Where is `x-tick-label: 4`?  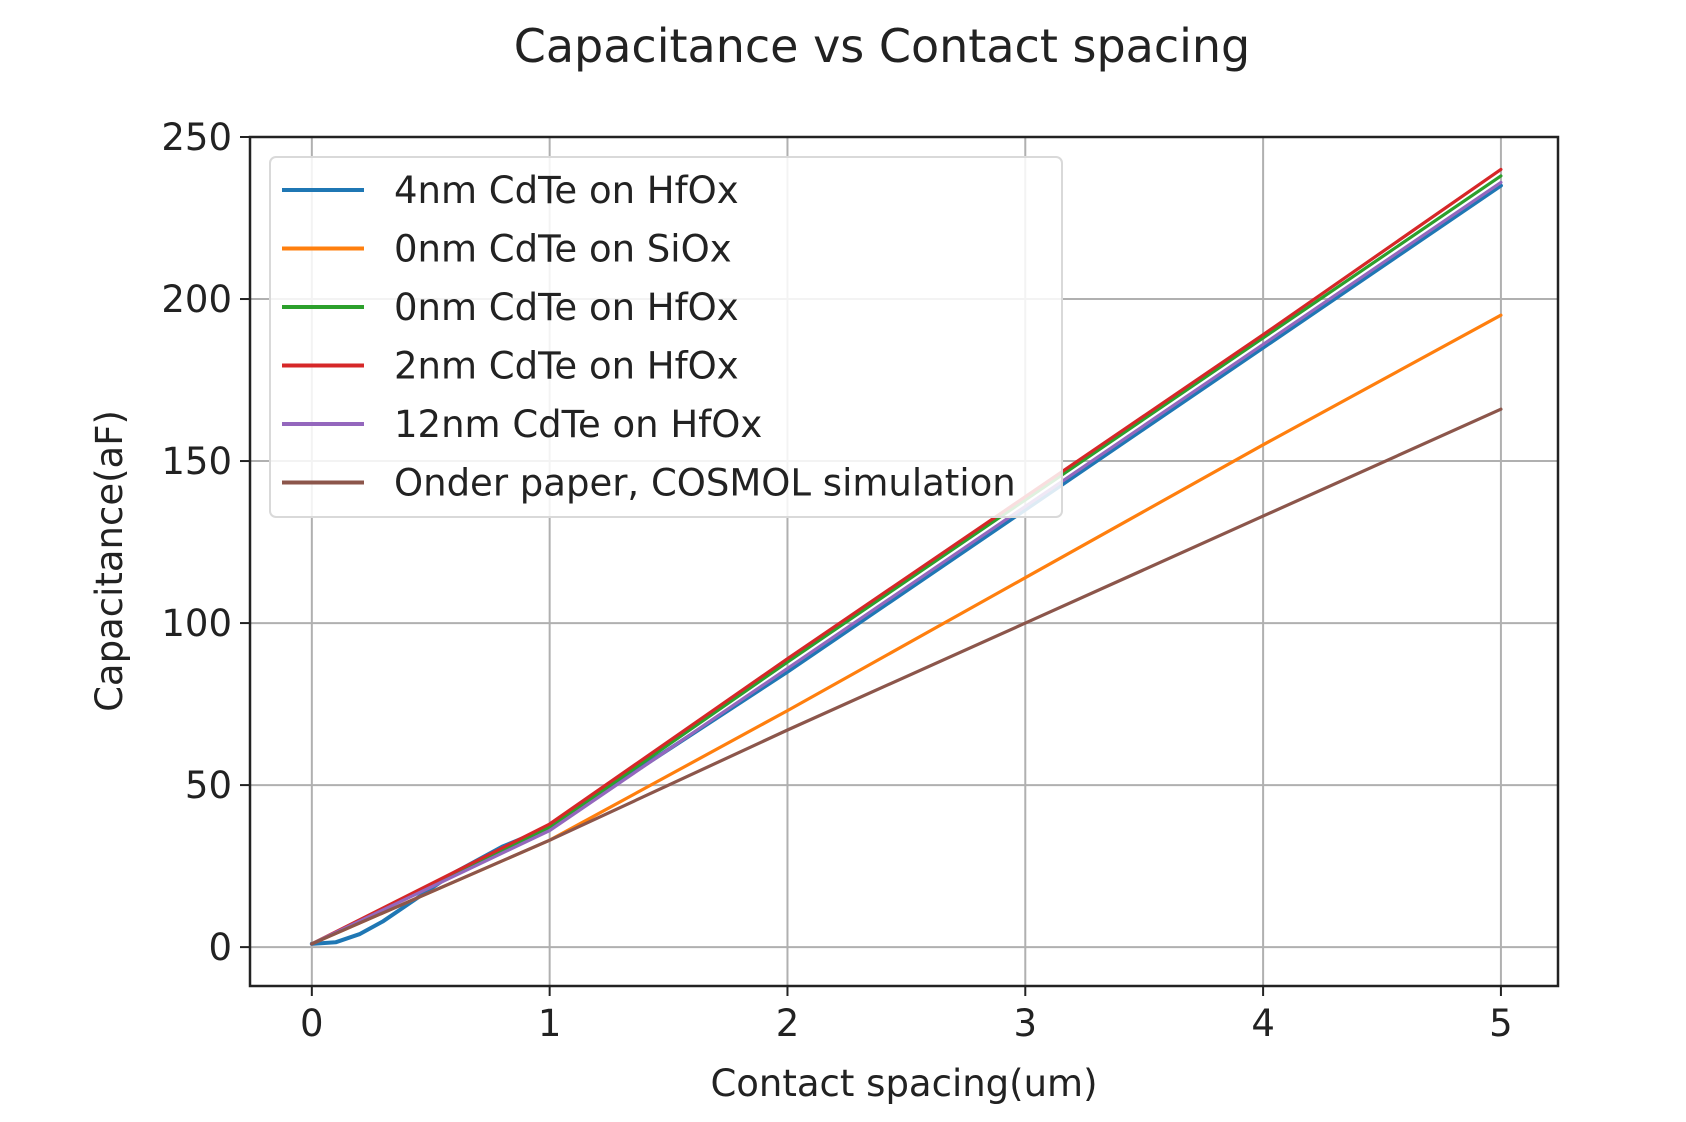
x-tick-label: 4 is located at coordinates (1263, 1023).